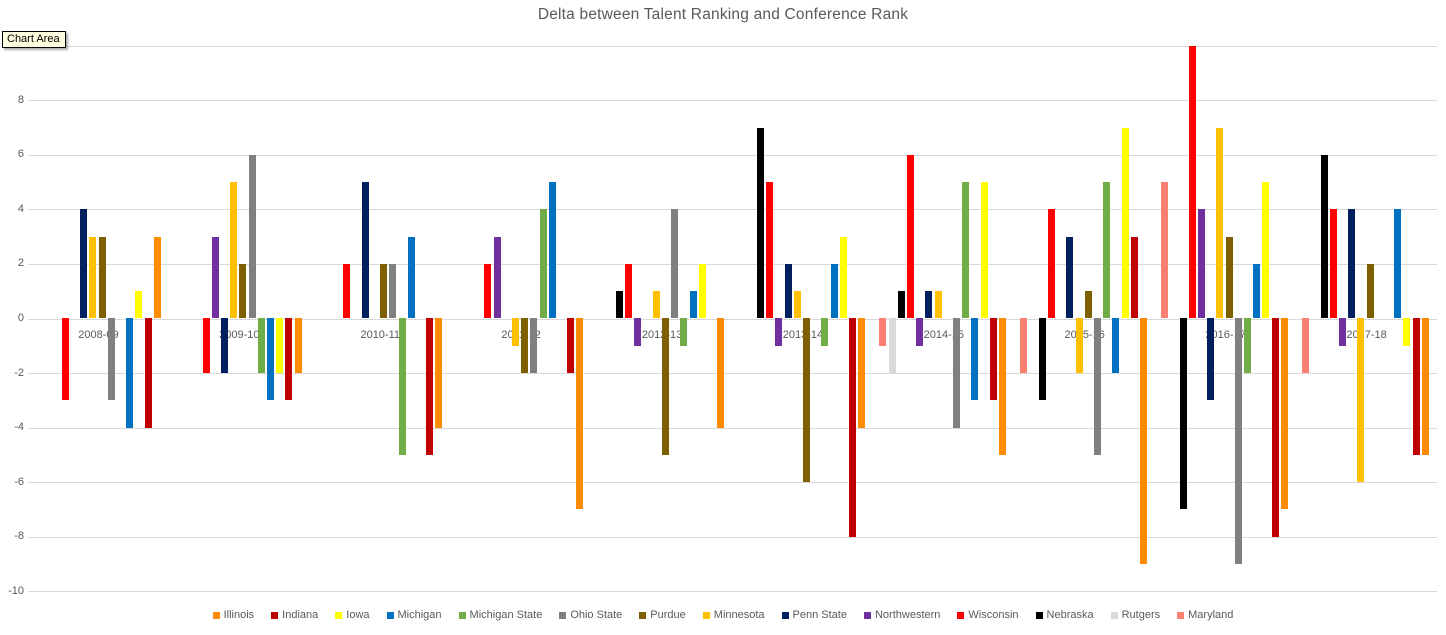  I want to click on legend-item-maryland: Maryland, so click(1205, 615).